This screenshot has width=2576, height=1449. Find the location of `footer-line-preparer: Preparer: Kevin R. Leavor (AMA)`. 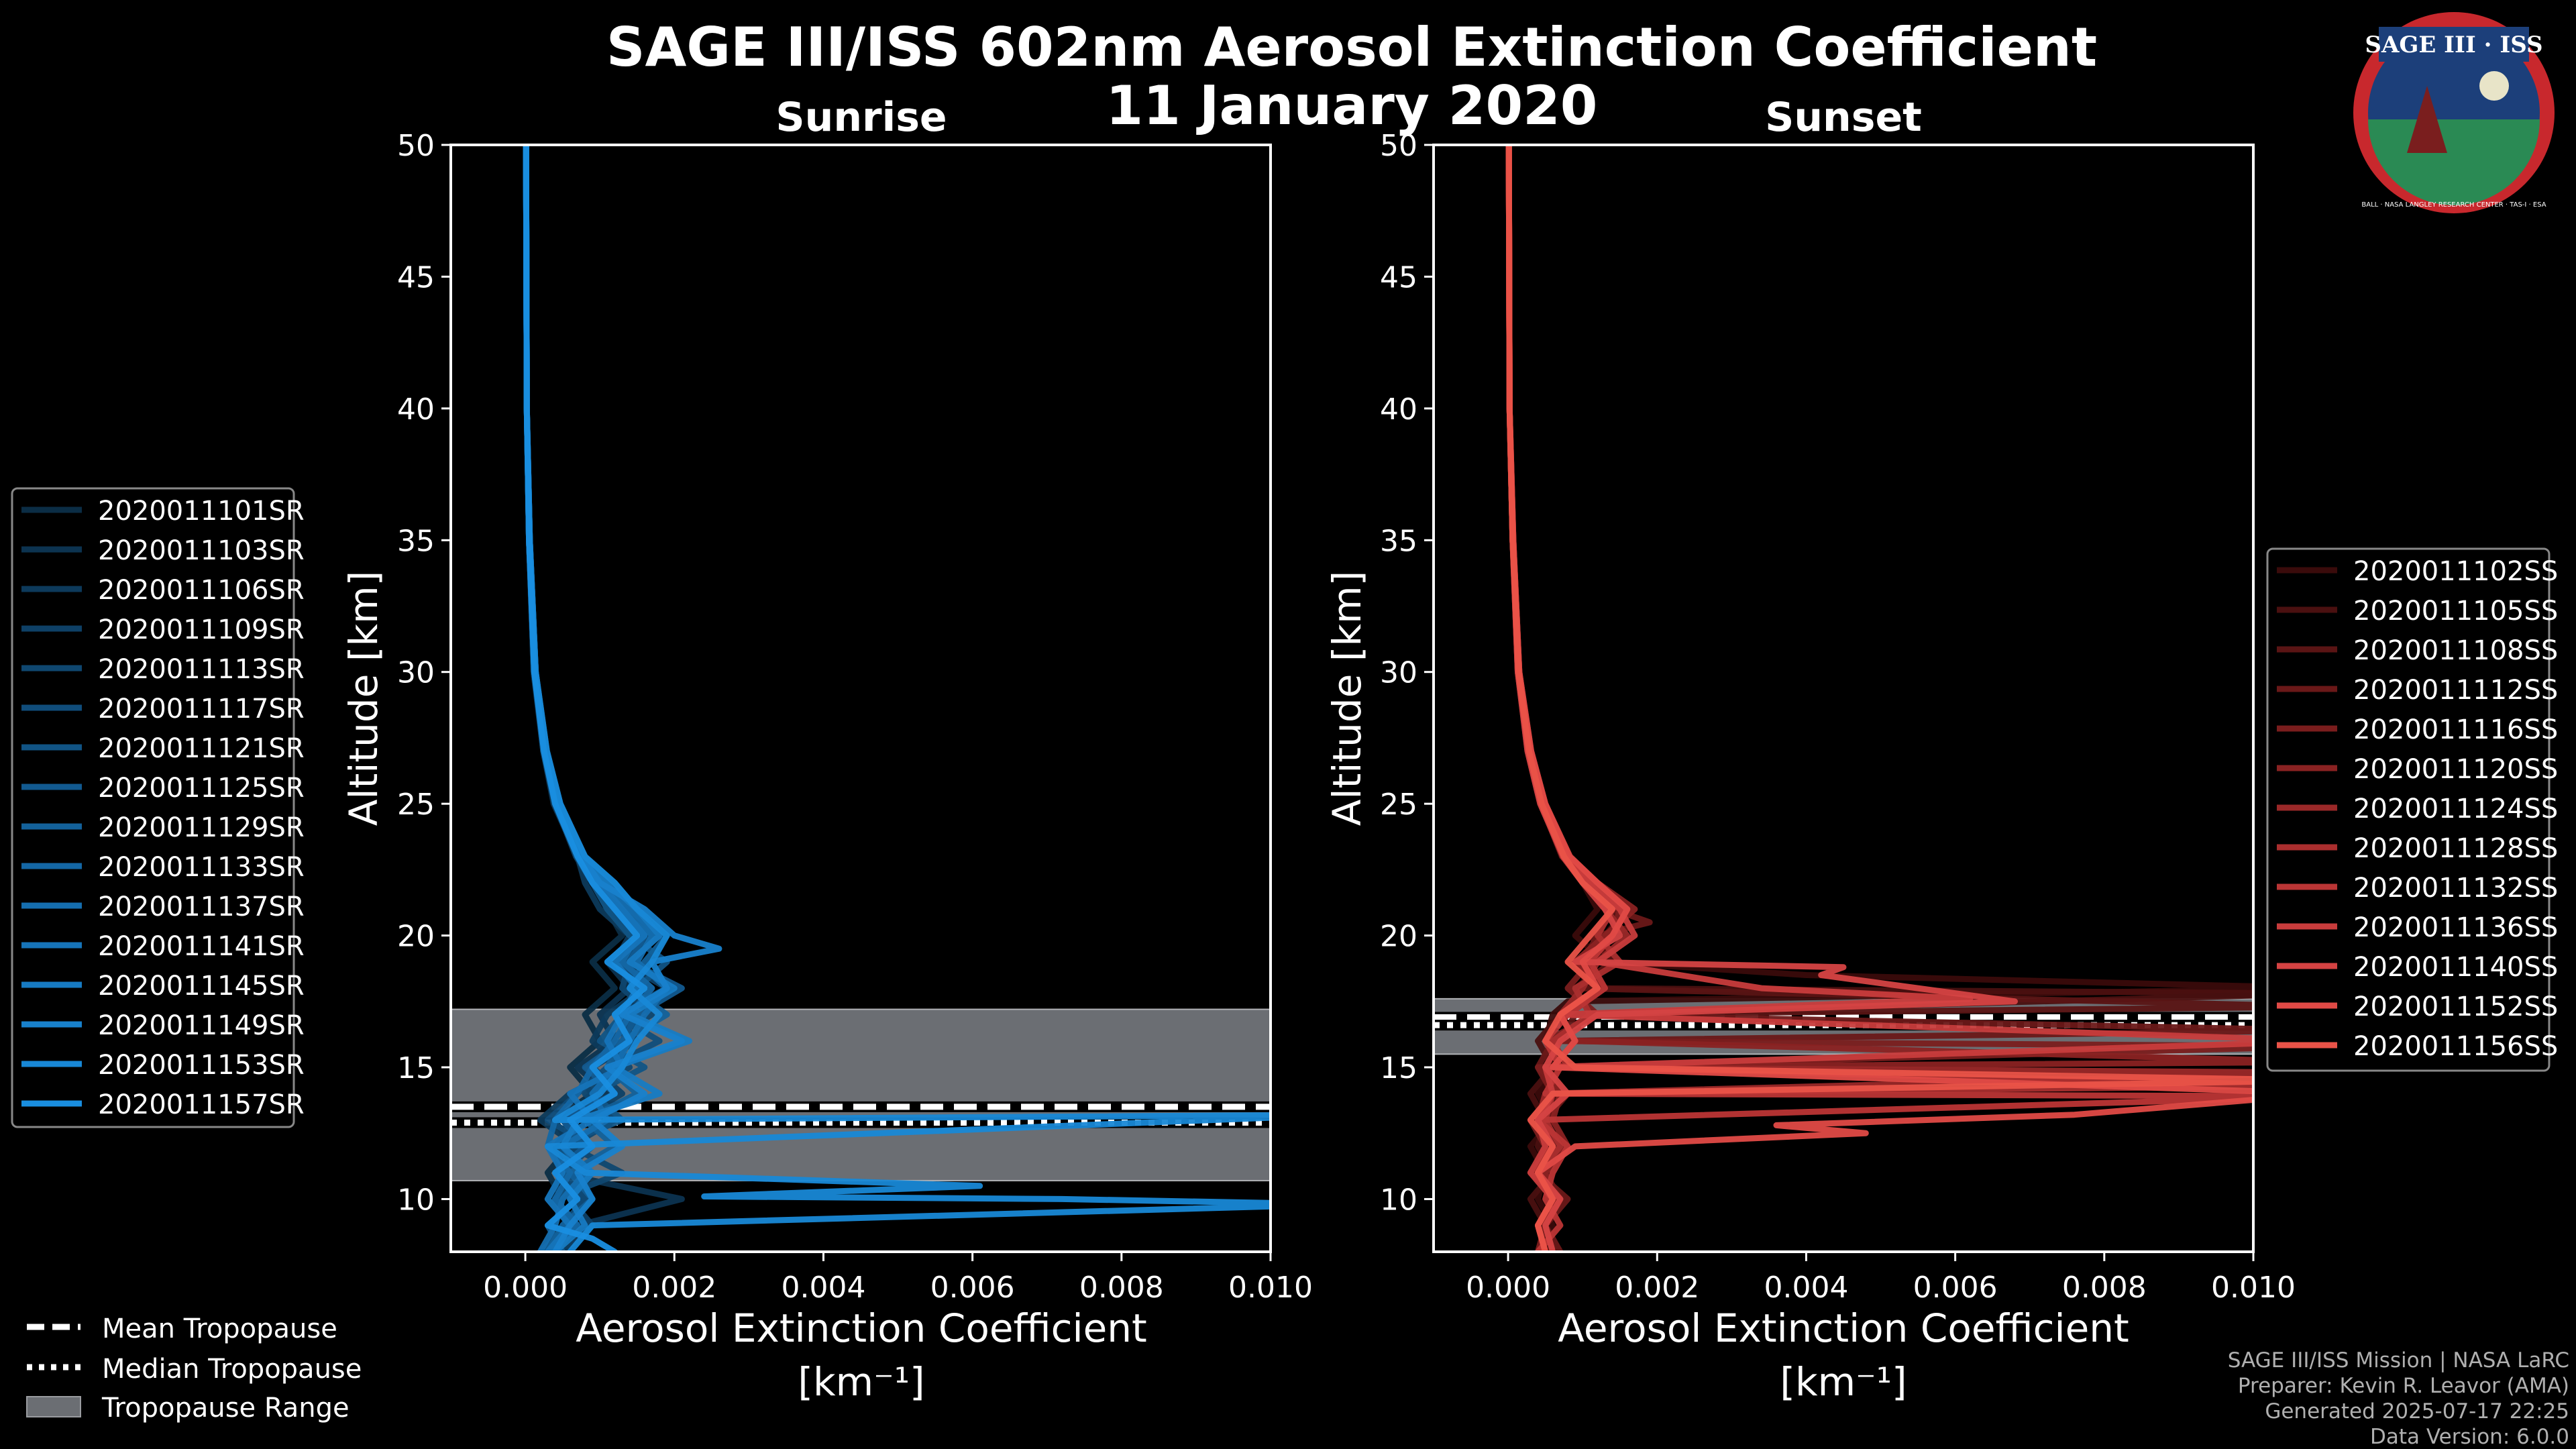

footer-line-preparer: Preparer: Kevin R. Leavor (AMA) is located at coordinates (2403, 1386).